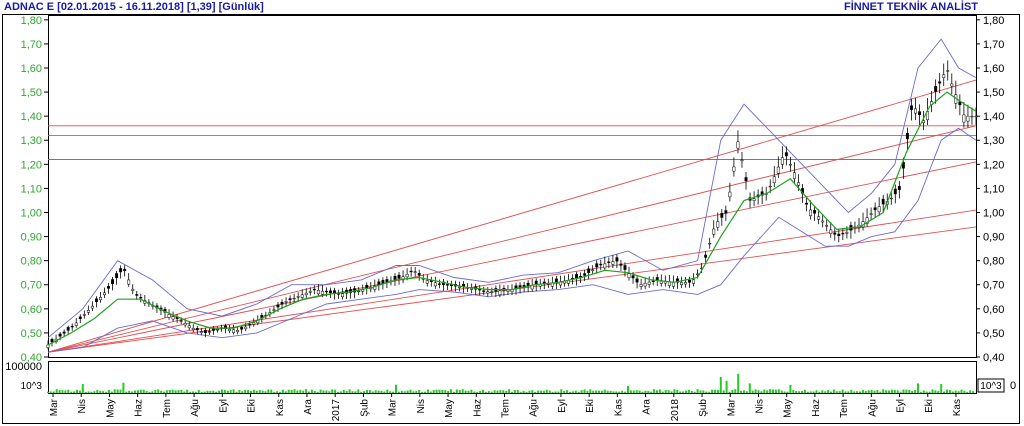  I want to click on y-tick-label-right: 1,60, so click(993, 69).